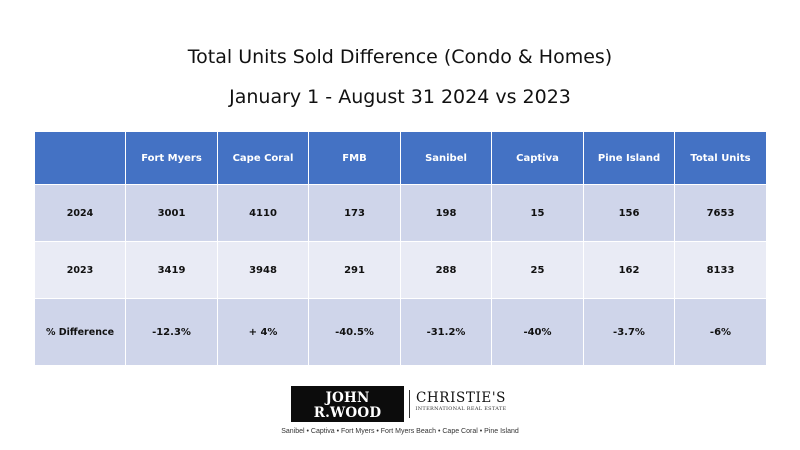  What do you see at coordinates (263, 270) in the screenshot?
I see `table-cell: 3948` at bounding box center [263, 270].